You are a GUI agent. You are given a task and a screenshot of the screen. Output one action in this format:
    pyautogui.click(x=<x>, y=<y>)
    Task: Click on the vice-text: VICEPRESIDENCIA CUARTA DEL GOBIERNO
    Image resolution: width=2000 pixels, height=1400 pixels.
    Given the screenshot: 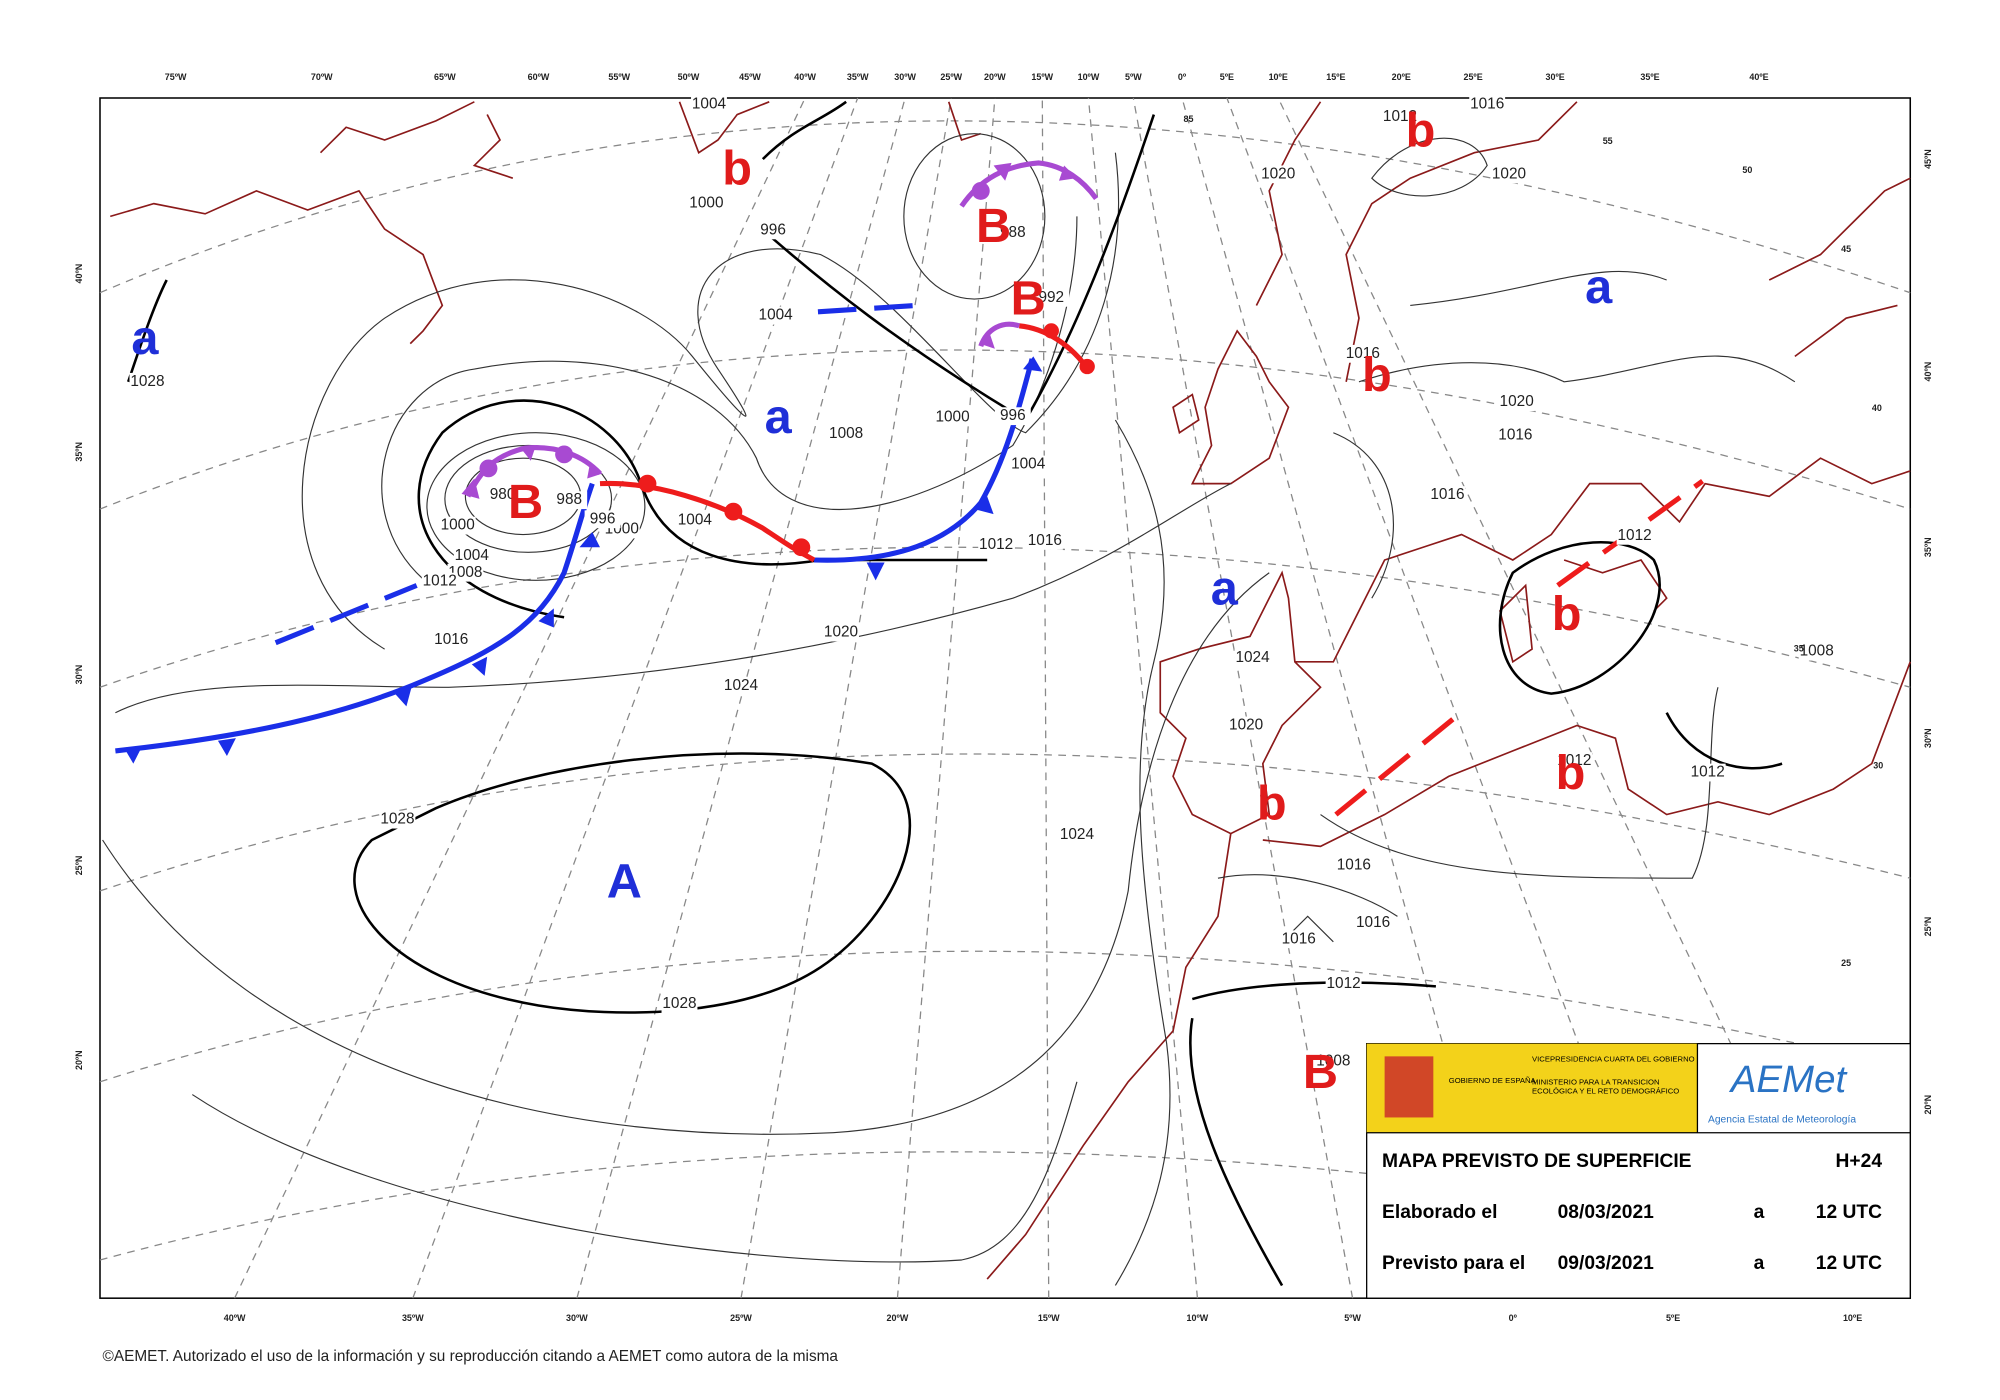 What is the action you would take?
    pyautogui.click(x=1613, y=1058)
    